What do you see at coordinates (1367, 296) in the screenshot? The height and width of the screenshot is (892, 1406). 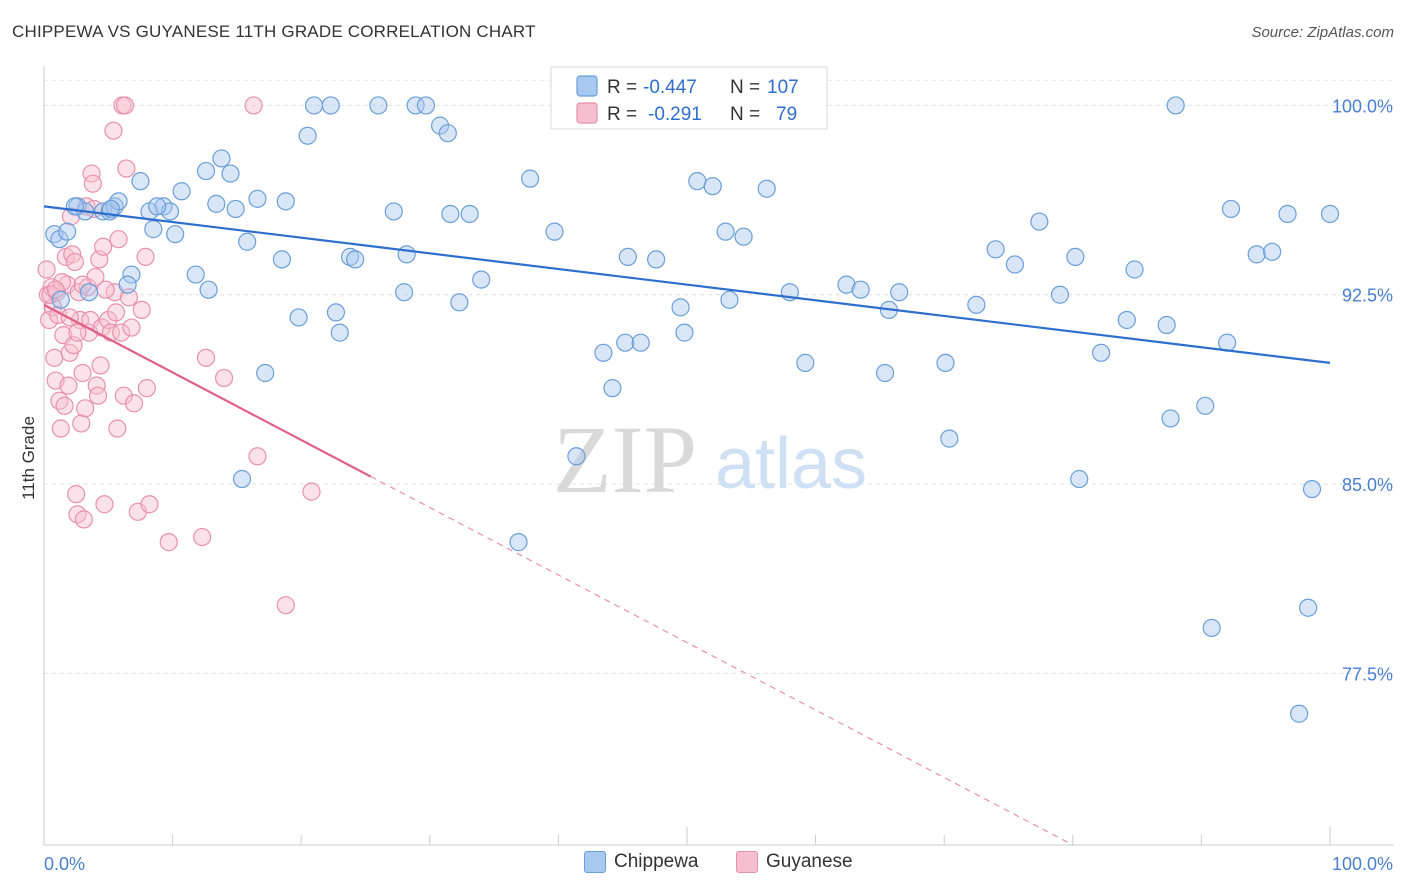 I see `y-tick-label: 92.5%` at bounding box center [1367, 296].